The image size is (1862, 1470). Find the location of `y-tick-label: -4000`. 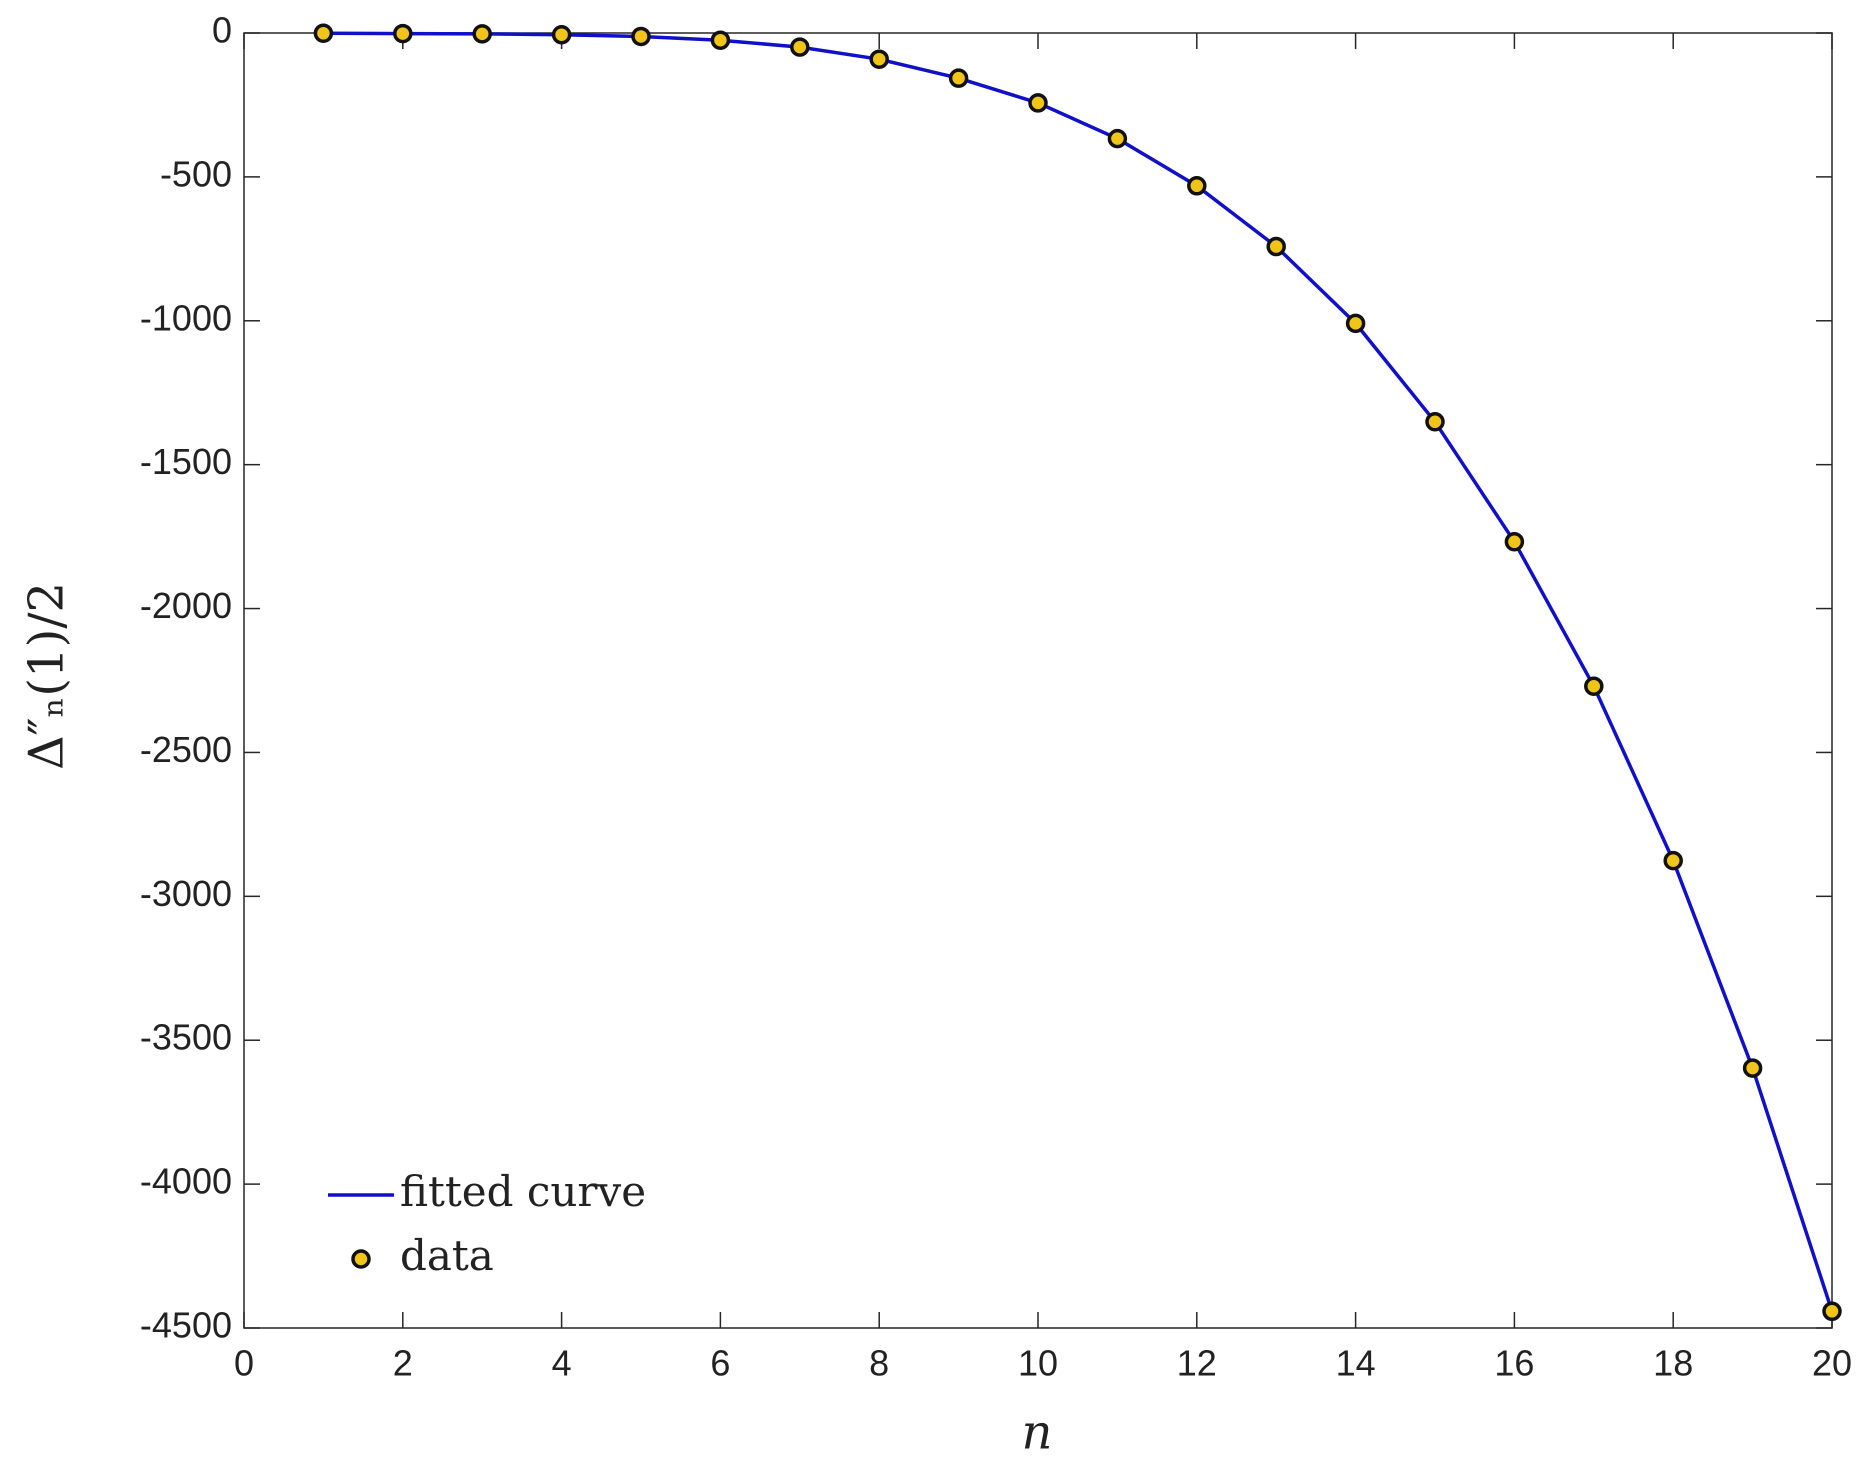

y-tick-label: -4000 is located at coordinates (186, 1181).